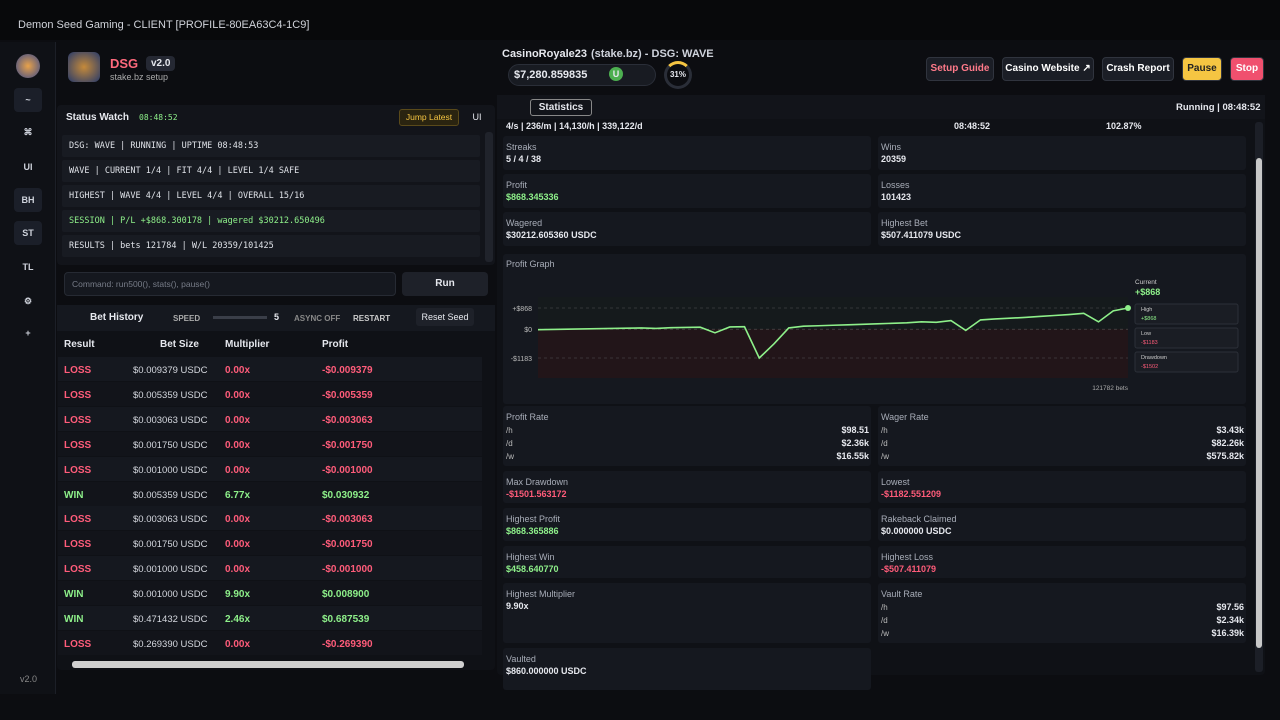 The image size is (1280, 720). What do you see at coordinates (544, 54) in the screenshot?
I see `user-name: CasinoRoyale23` at bounding box center [544, 54].